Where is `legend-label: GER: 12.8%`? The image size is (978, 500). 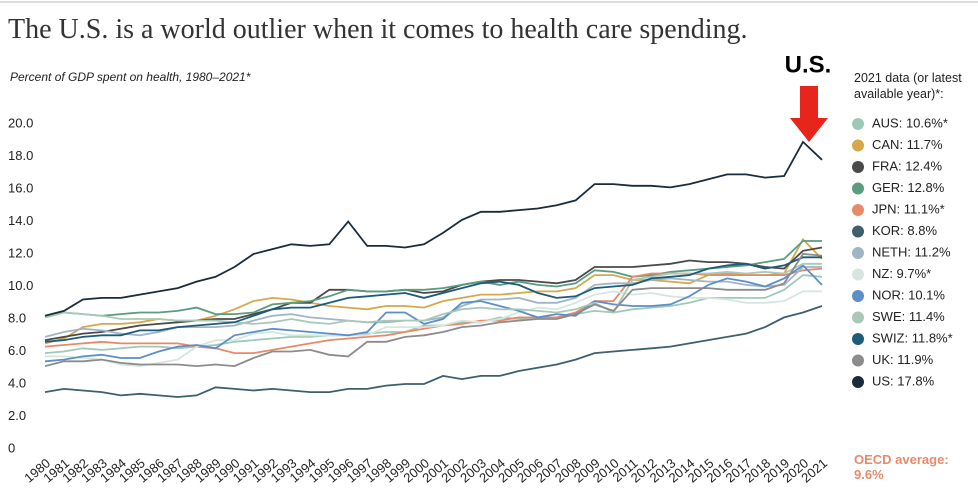 legend-label: GER: 12.8% is located at coordinates (908, 187).